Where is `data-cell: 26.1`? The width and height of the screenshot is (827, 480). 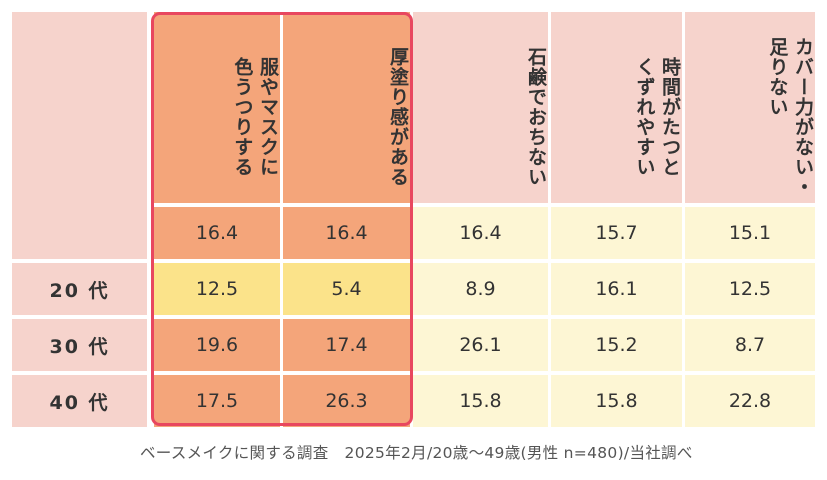 data-cell: 26.1 is located at coordinates (480, 345).